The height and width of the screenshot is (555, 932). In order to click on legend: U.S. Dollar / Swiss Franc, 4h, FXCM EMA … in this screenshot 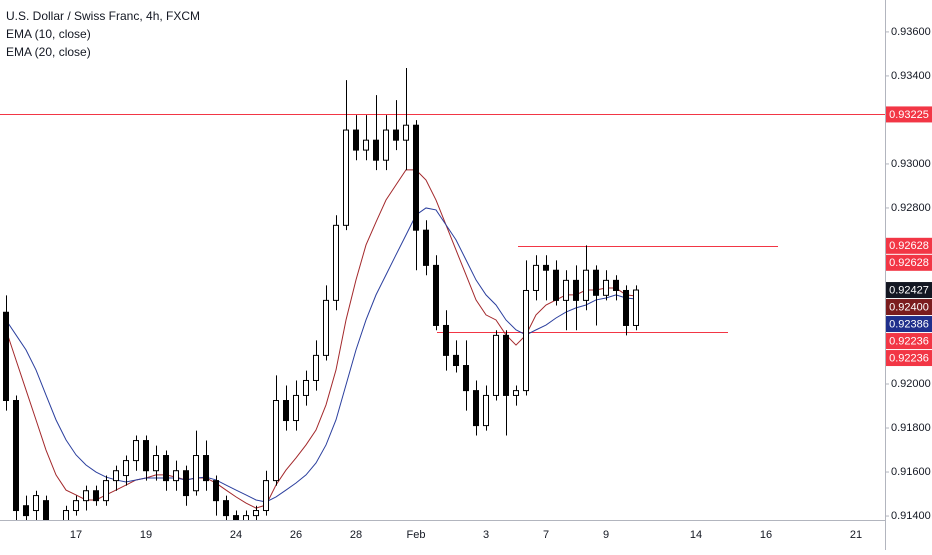, I will do `click(103, 34)`.